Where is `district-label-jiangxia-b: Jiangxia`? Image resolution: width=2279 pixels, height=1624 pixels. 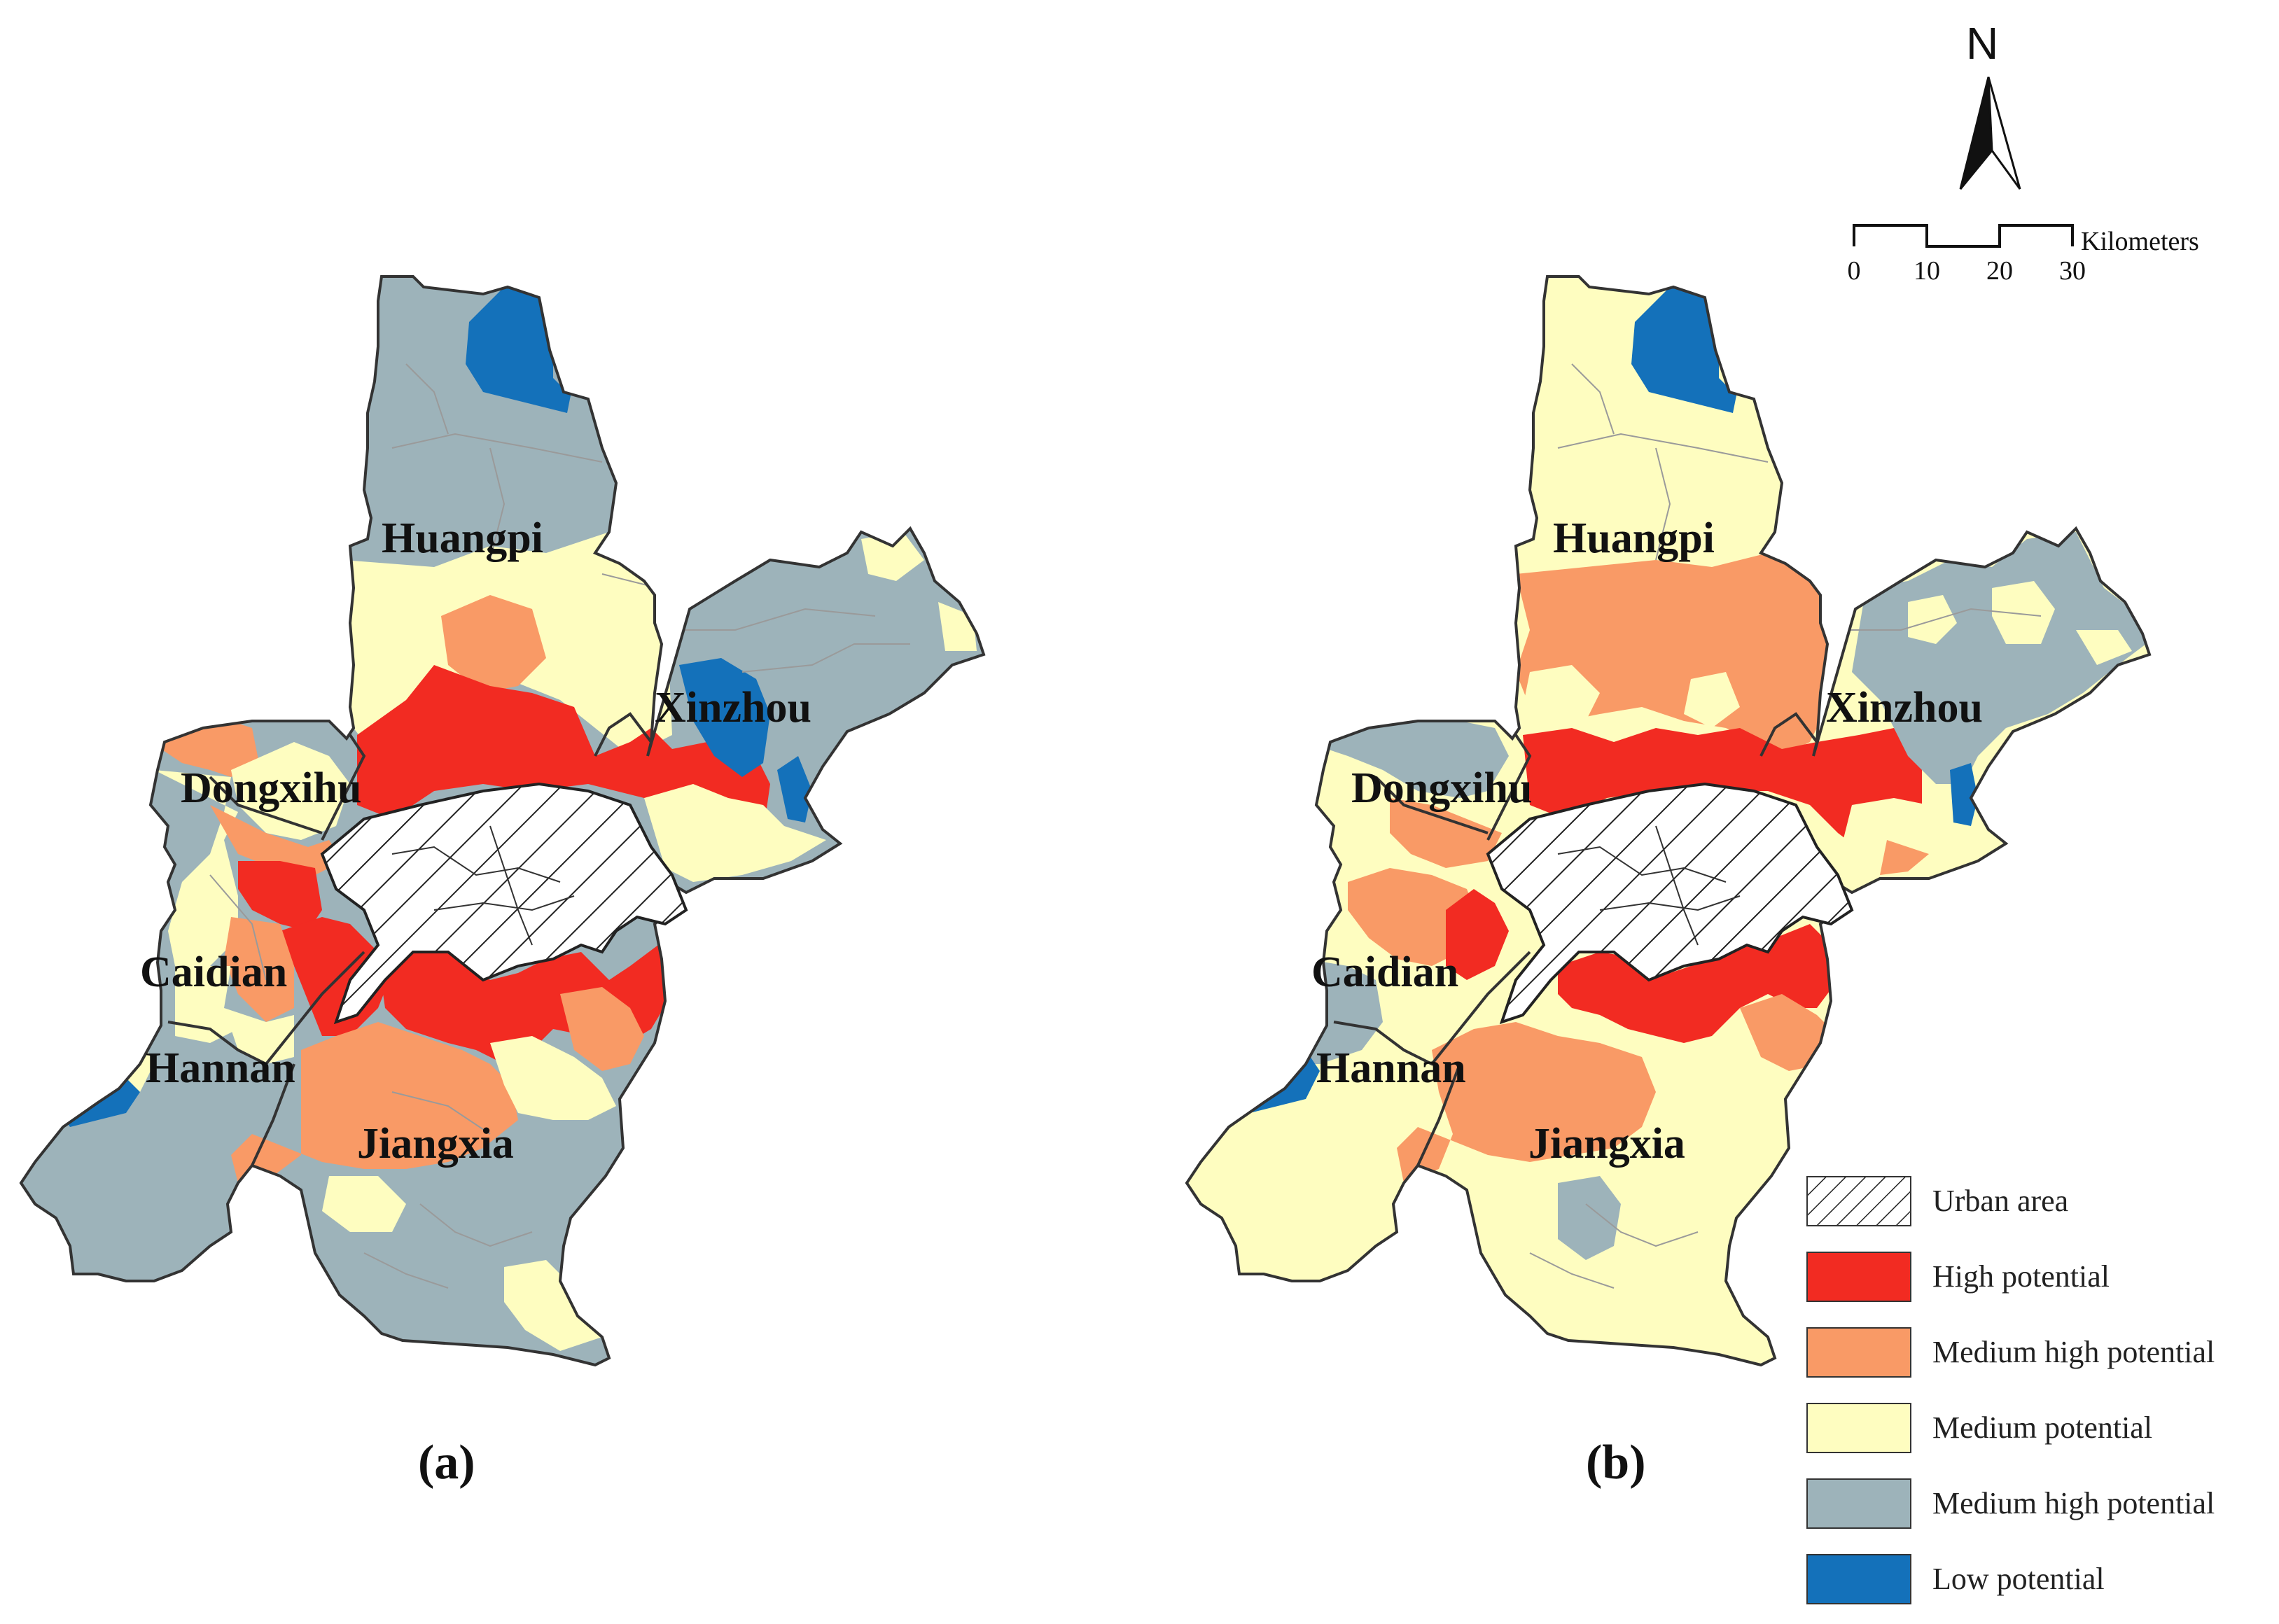 district-label-jiangxia-b: Jiangxia is located at coordinates (1606, 1144).